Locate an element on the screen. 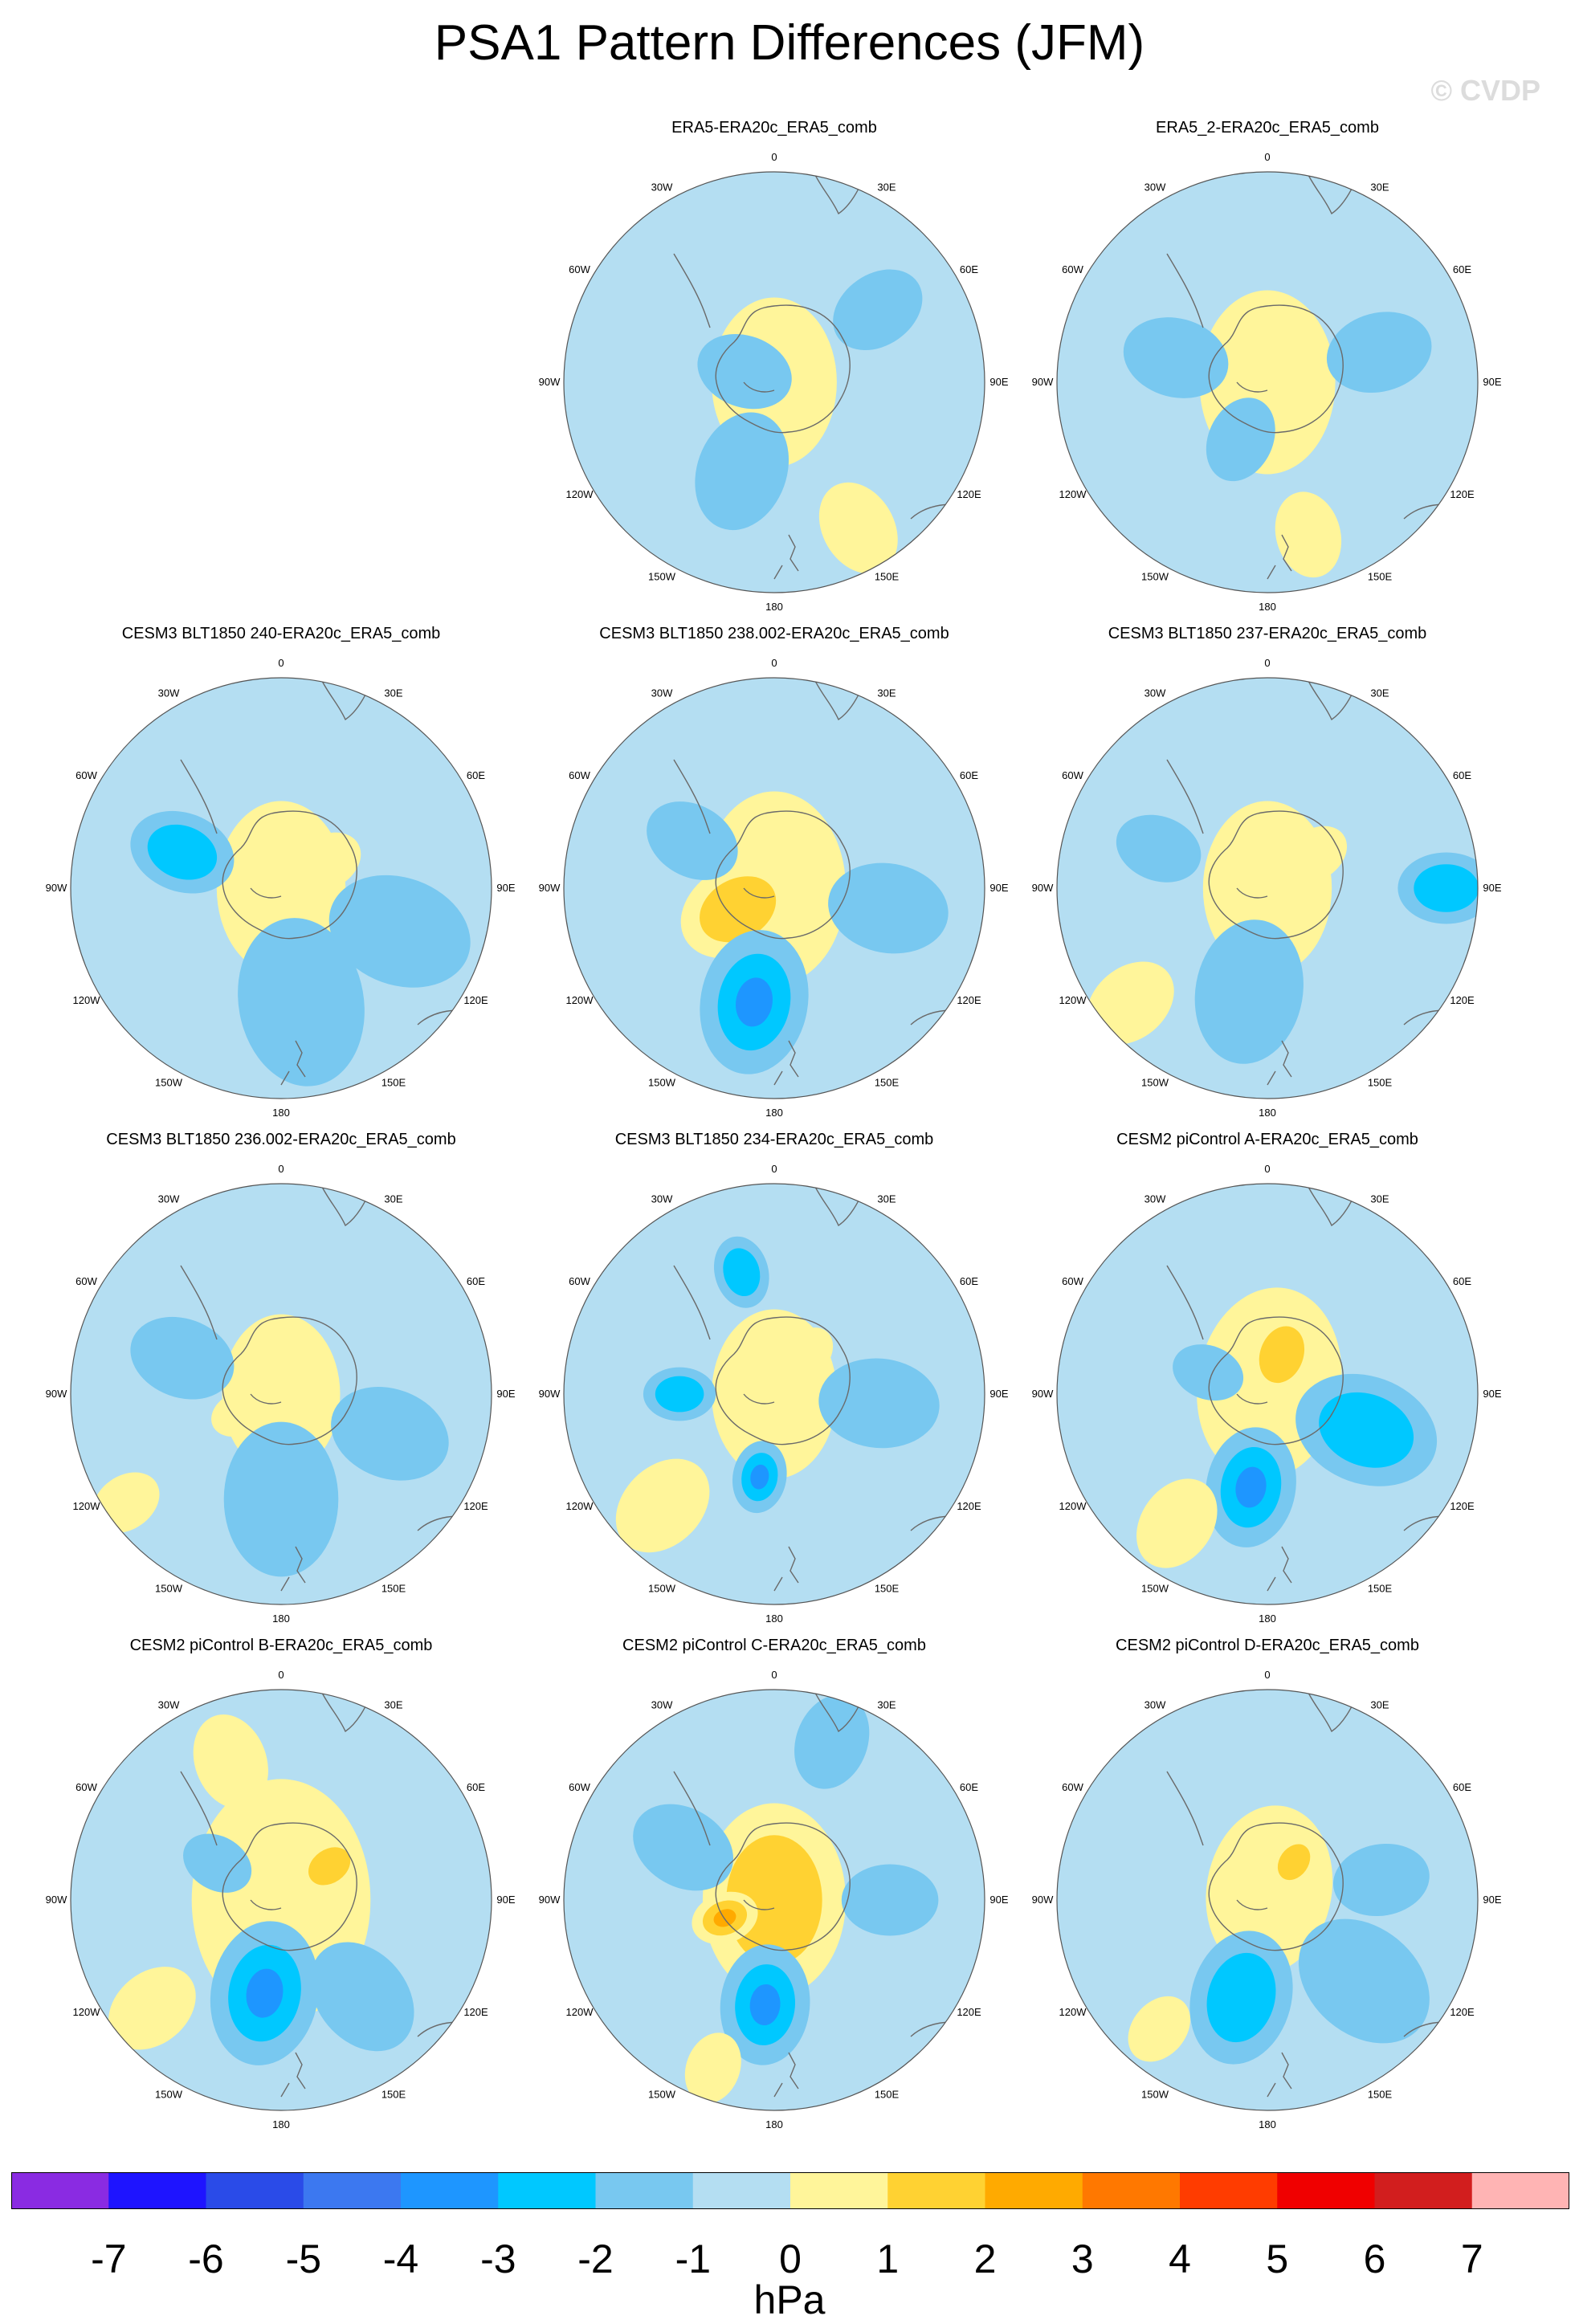 This screenshot has height=2324, width=1579. colorbar-units: hPa is located at coordinates (789, 2299).